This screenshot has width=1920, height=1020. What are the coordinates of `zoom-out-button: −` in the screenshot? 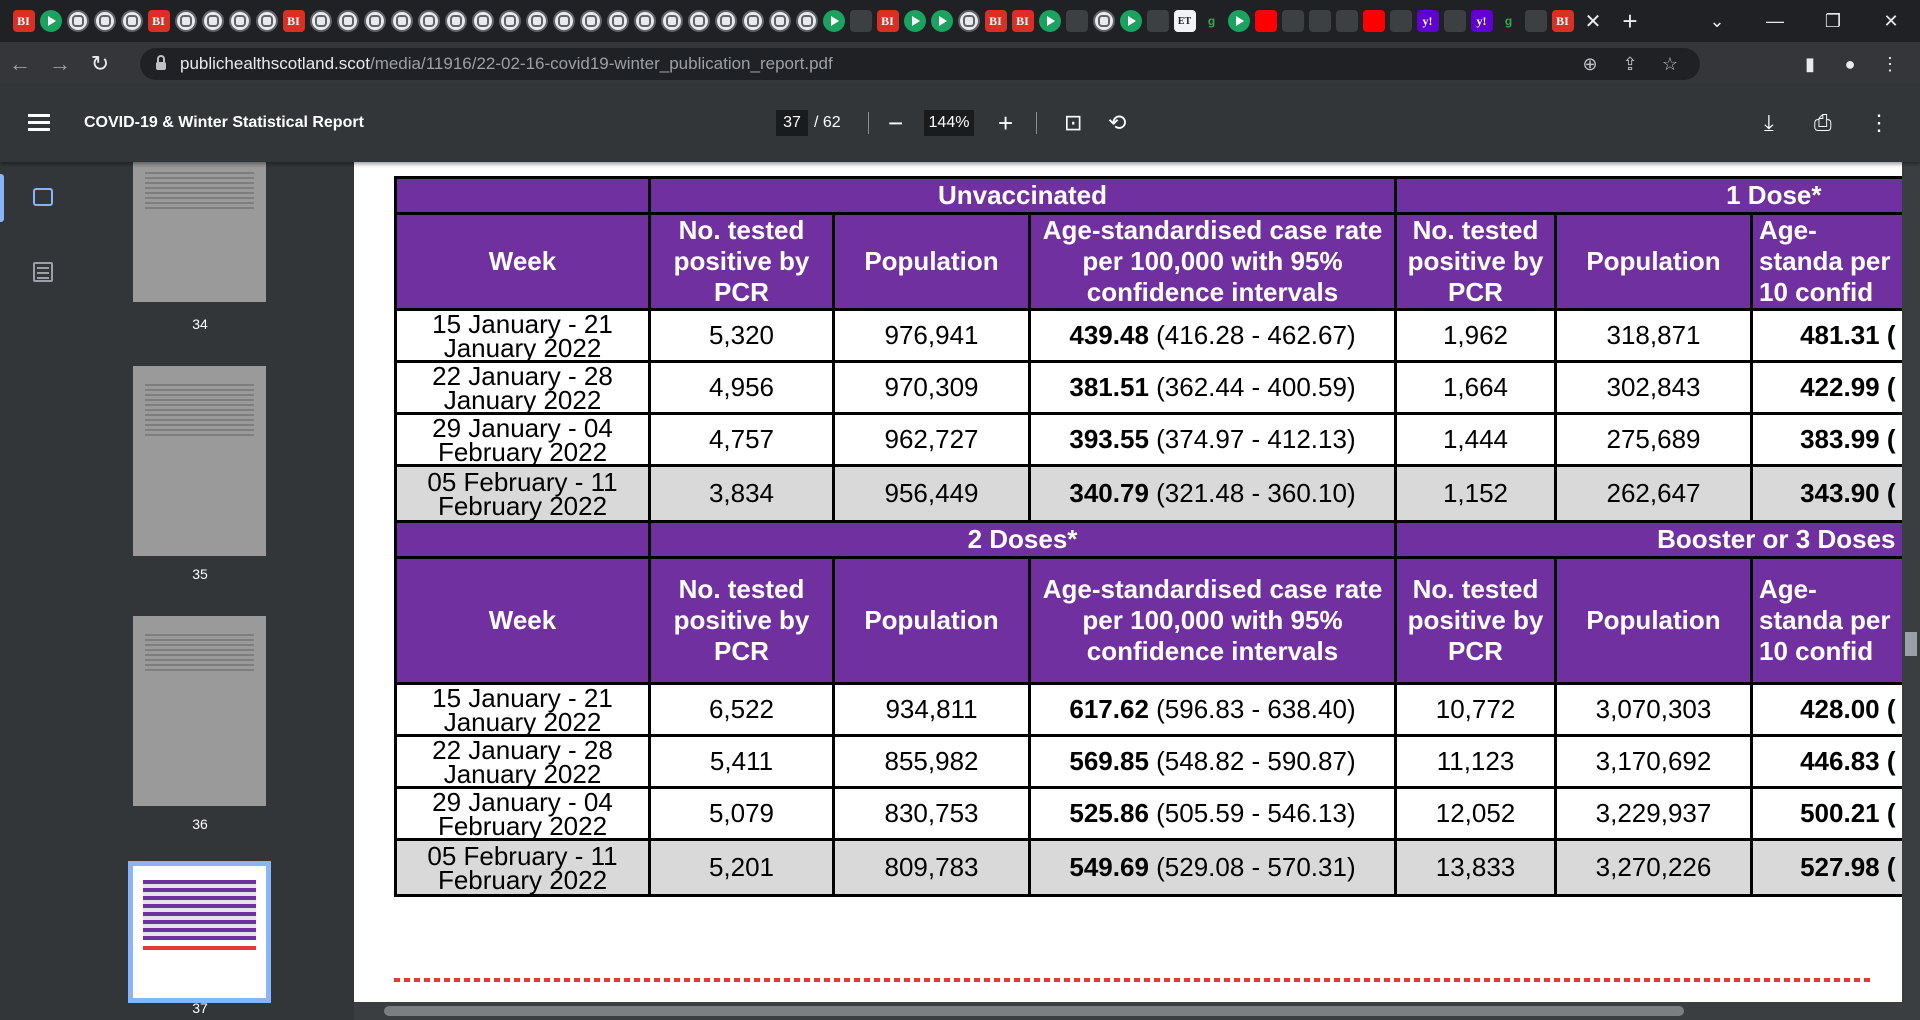 It's located at (896, 123).